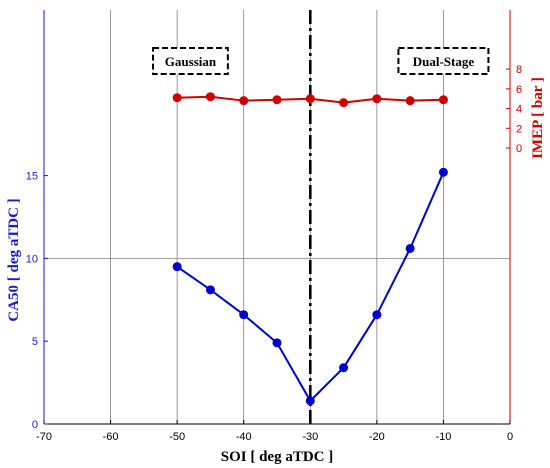  What do you see at coordinates (321, 61) in the screenshot?
I see `annotations: Gaussian Dual-Stage` at bounding box center [321, 61].